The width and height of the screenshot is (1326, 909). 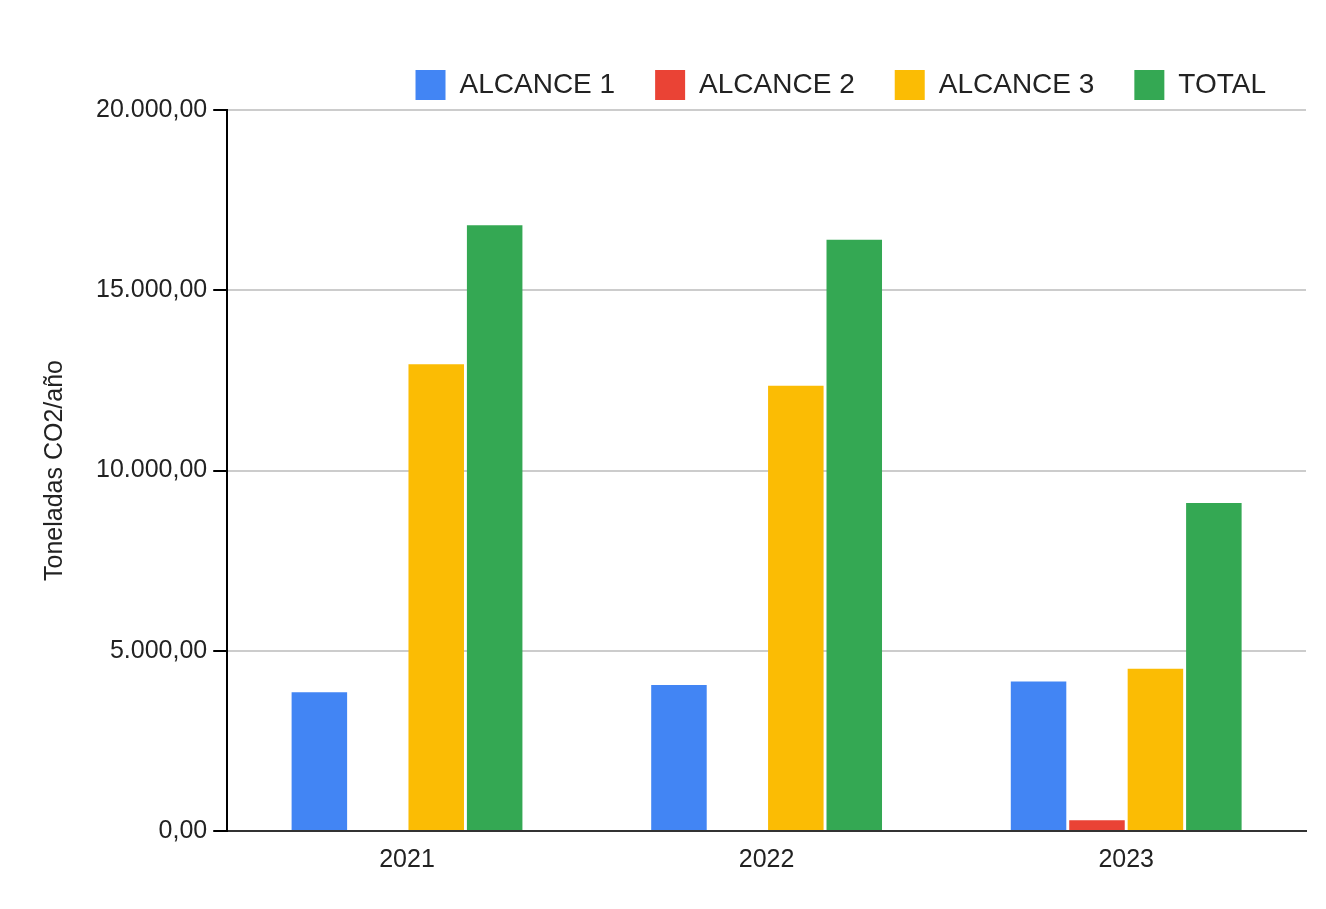 What do you see at coordinates (52, 470) in the screenshot?
I see `y-axis-title: Toneladas CO2/año` at bounding box center [52, 470].